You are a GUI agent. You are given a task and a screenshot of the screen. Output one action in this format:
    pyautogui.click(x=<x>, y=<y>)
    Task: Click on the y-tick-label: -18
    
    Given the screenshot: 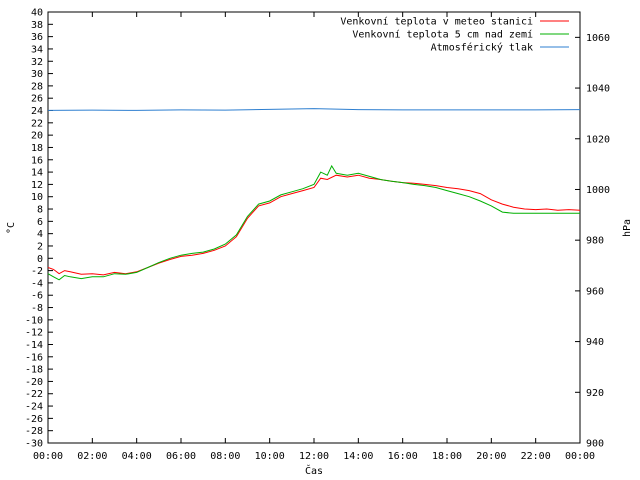 What is the action you would take?
    pyautogui.click(x=34, y=370)
    